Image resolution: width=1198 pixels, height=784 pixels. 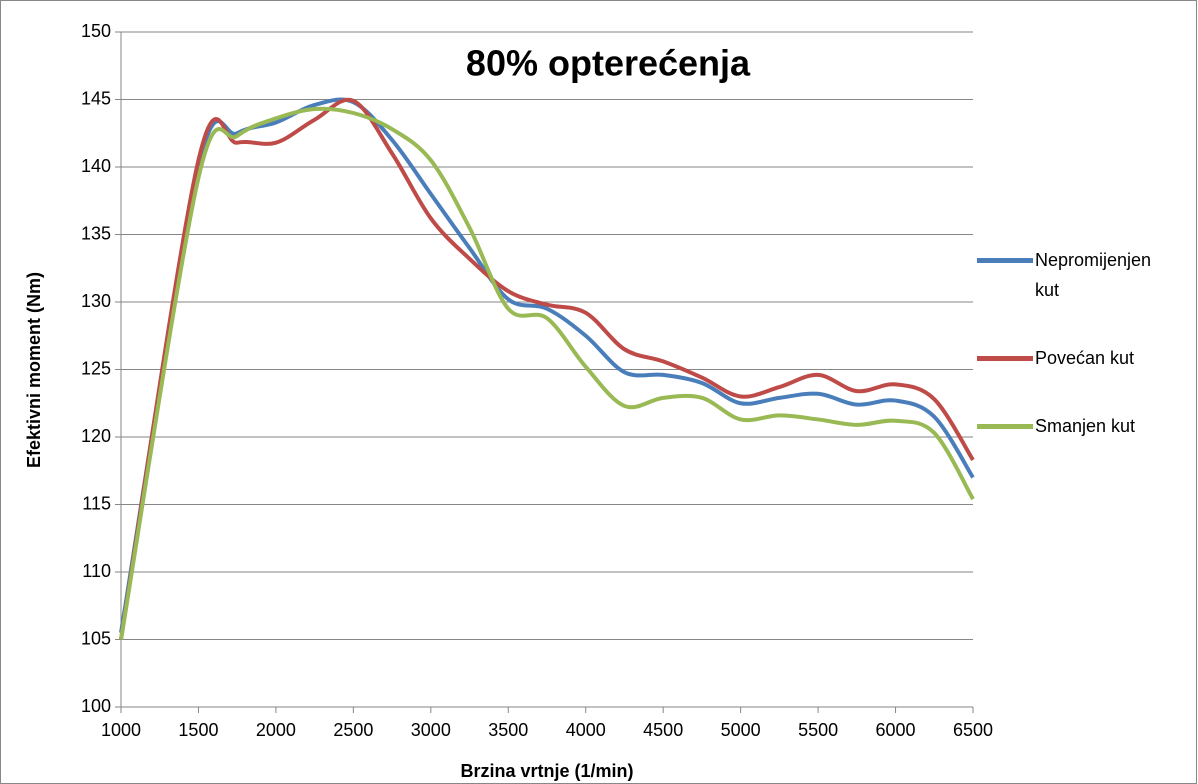 I want to click on x-tick-label: 5000, so click(x=741, y=730).